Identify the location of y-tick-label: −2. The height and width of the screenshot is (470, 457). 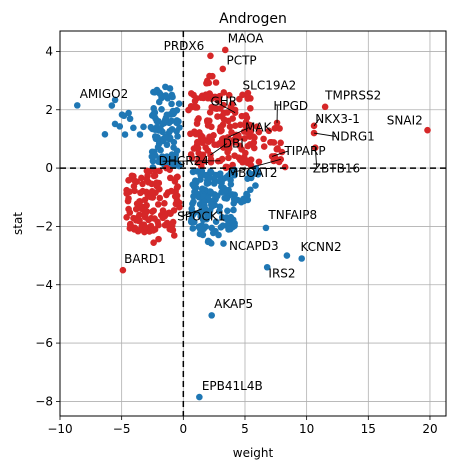
(44, 226).